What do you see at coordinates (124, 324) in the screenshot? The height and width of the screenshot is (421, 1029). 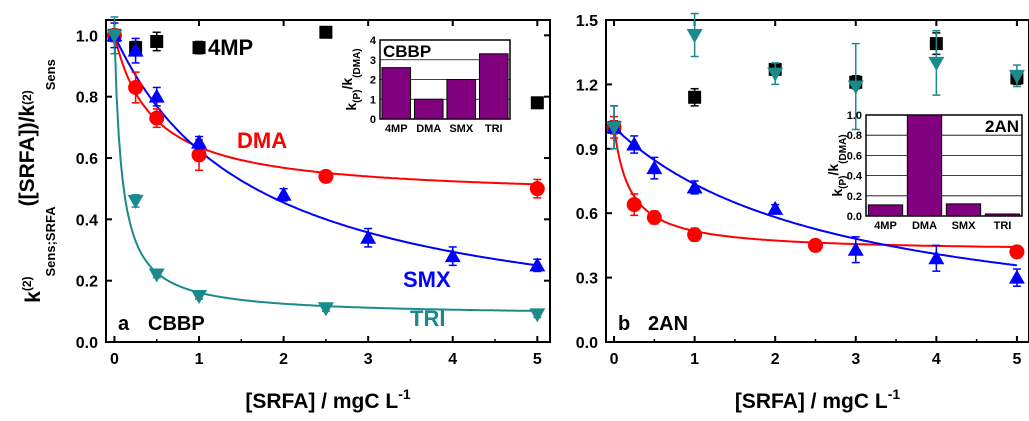 I see `panel-letter: a` at bounding box center [124, 324].